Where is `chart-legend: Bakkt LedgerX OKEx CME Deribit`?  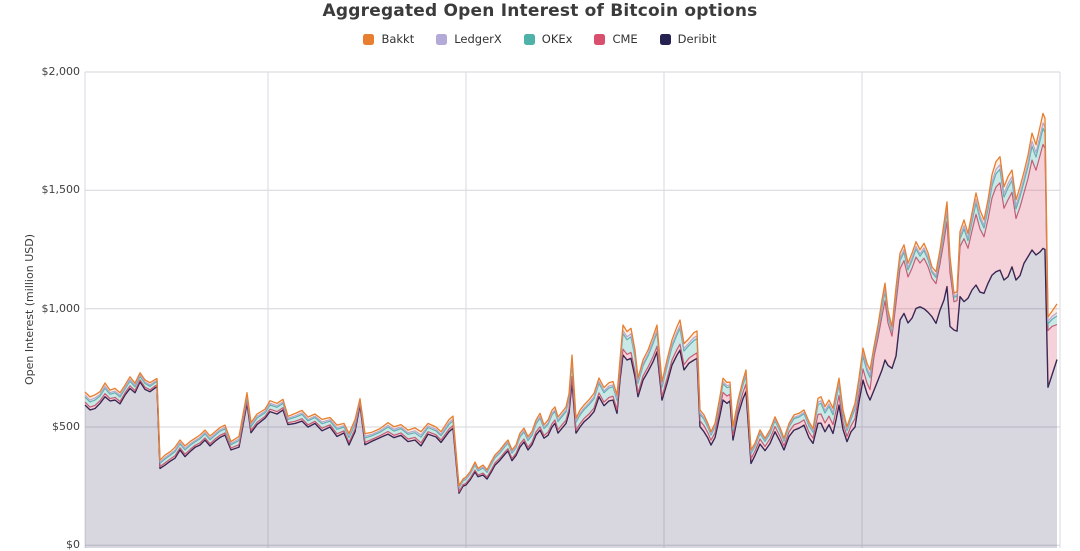 chart-legend: Bakkt LedgerX OKEx CME Deribit is located at coordinates (540, 39).